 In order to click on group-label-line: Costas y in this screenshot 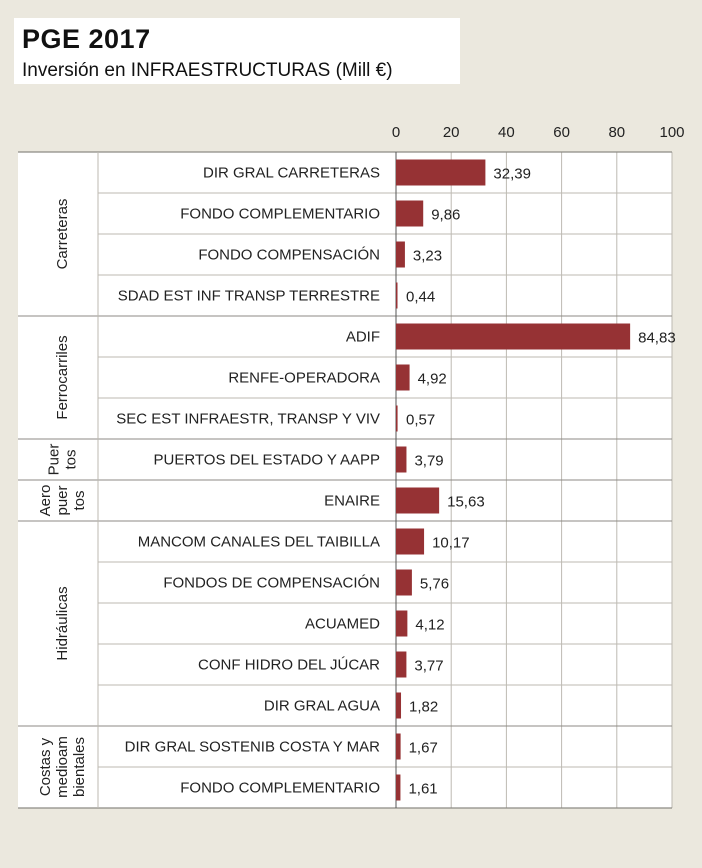, I will do `click(45, 766)`.